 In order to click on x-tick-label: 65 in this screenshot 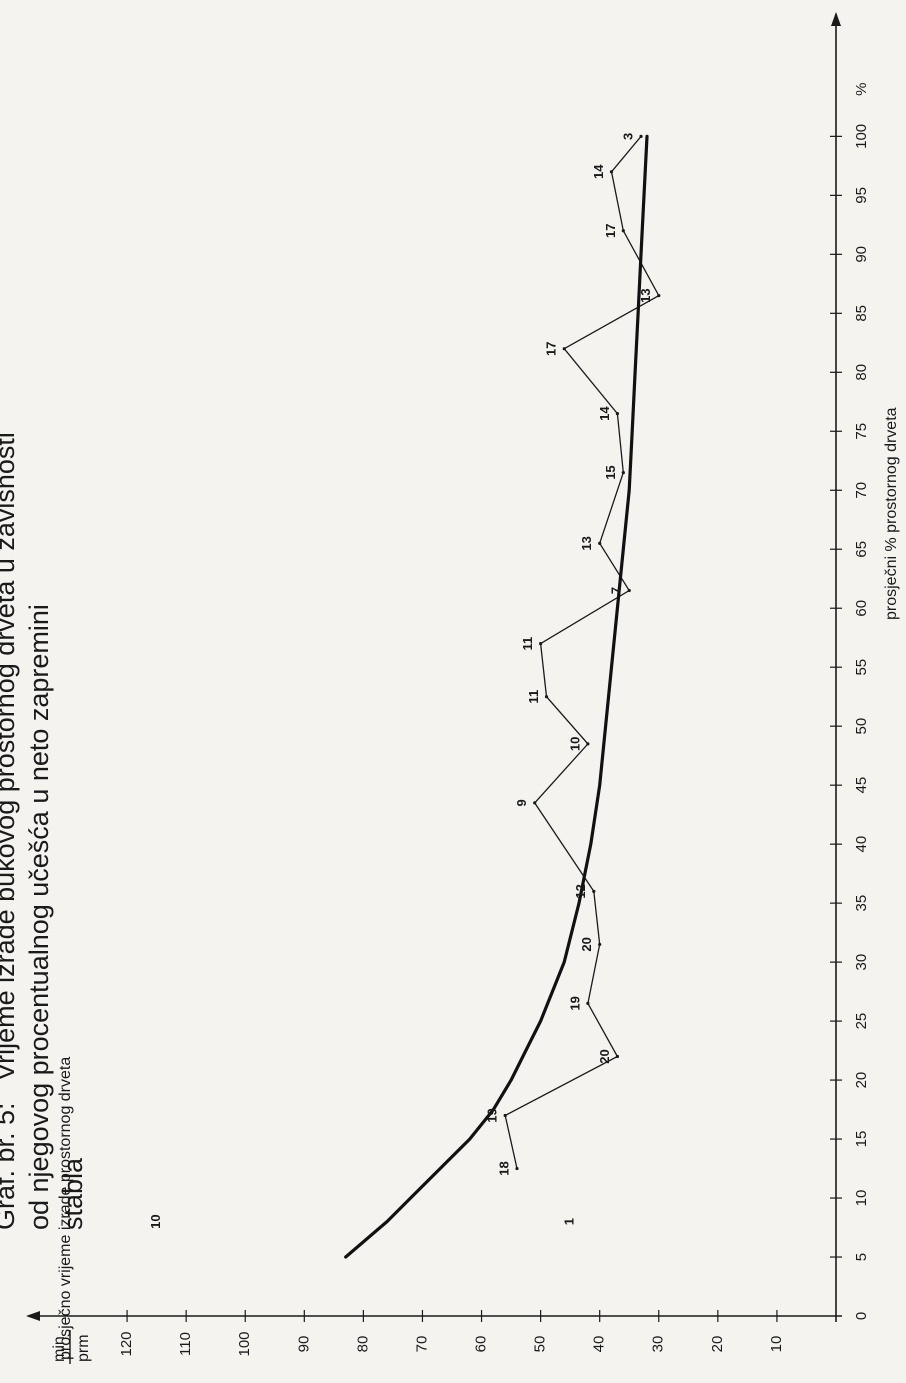, I will do `click(861, 549)`.